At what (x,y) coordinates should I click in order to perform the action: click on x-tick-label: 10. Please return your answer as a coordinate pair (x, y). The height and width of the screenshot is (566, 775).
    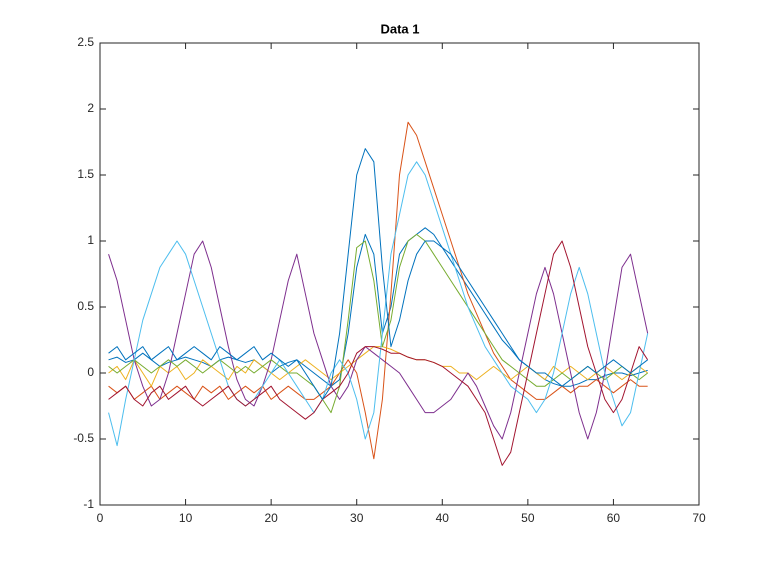
    Looking at the image, I should click on (186, 518).